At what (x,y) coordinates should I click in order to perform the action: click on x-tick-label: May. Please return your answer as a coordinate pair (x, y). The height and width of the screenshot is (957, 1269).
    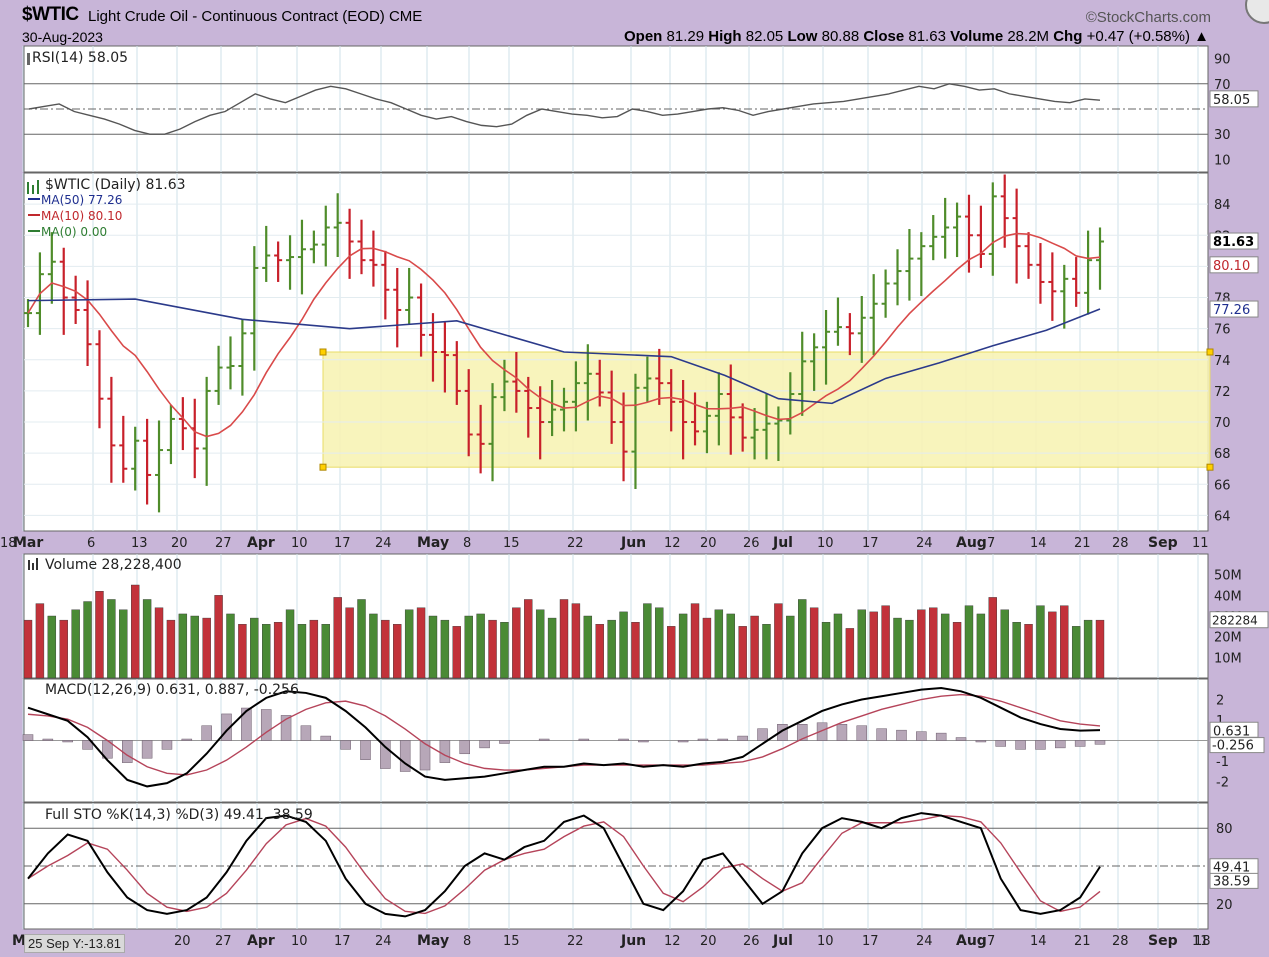
    Looking at the image, I should click on (433, 543).